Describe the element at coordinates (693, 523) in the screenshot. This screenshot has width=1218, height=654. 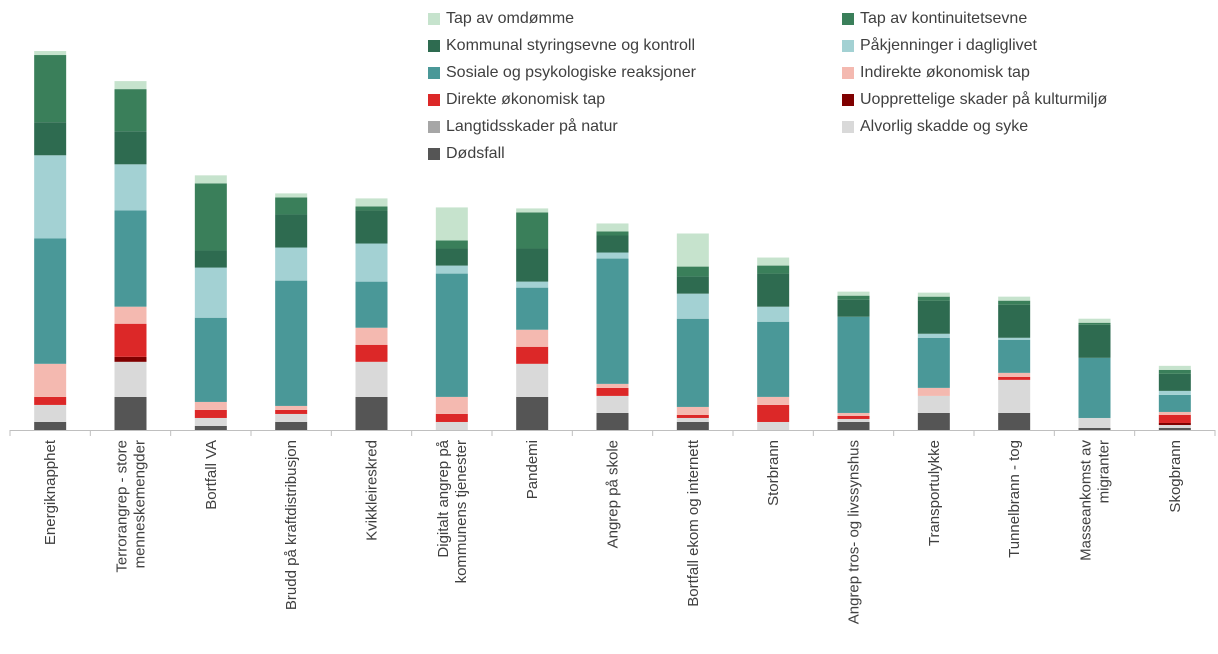
I see `x-tick-label: Bortfall ekom og internett` at that location.